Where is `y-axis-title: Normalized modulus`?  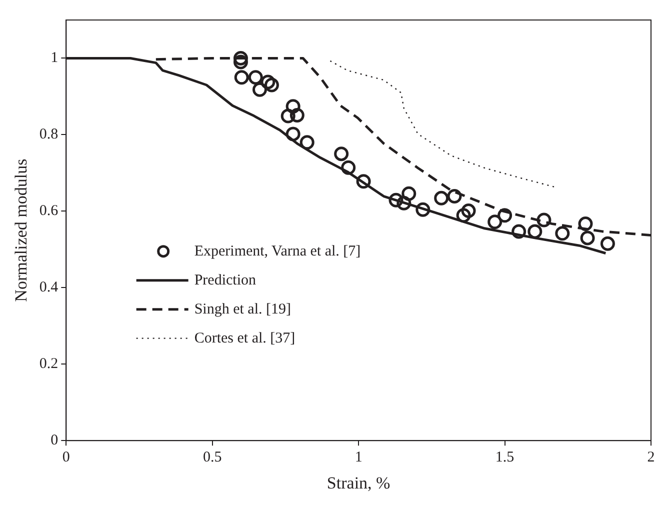
y-axis-title: Normalized modulus is located at coordinates (21, 230).